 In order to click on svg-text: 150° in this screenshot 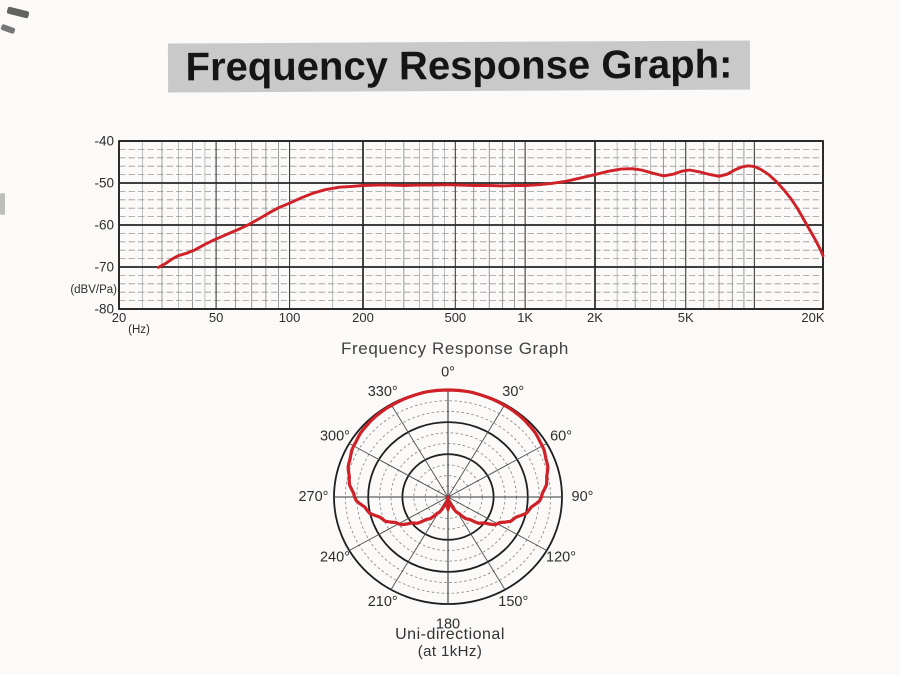, I will do `click(513, 602)`.